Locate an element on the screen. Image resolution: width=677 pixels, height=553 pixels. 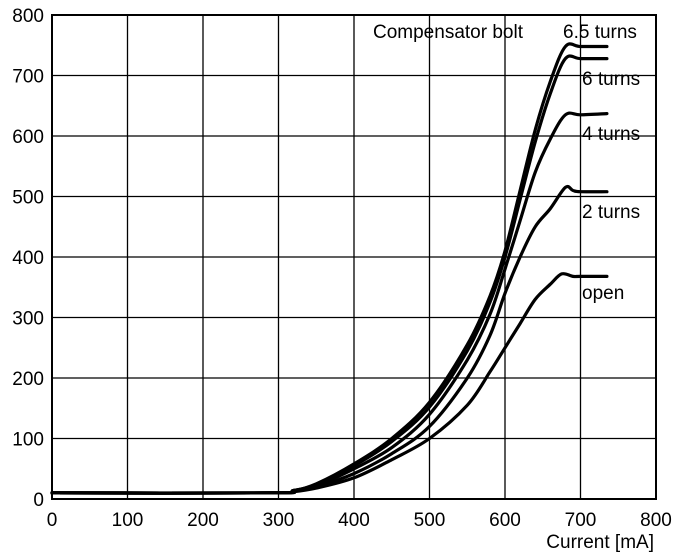
series-label: open is located at coordinates (603, 293).